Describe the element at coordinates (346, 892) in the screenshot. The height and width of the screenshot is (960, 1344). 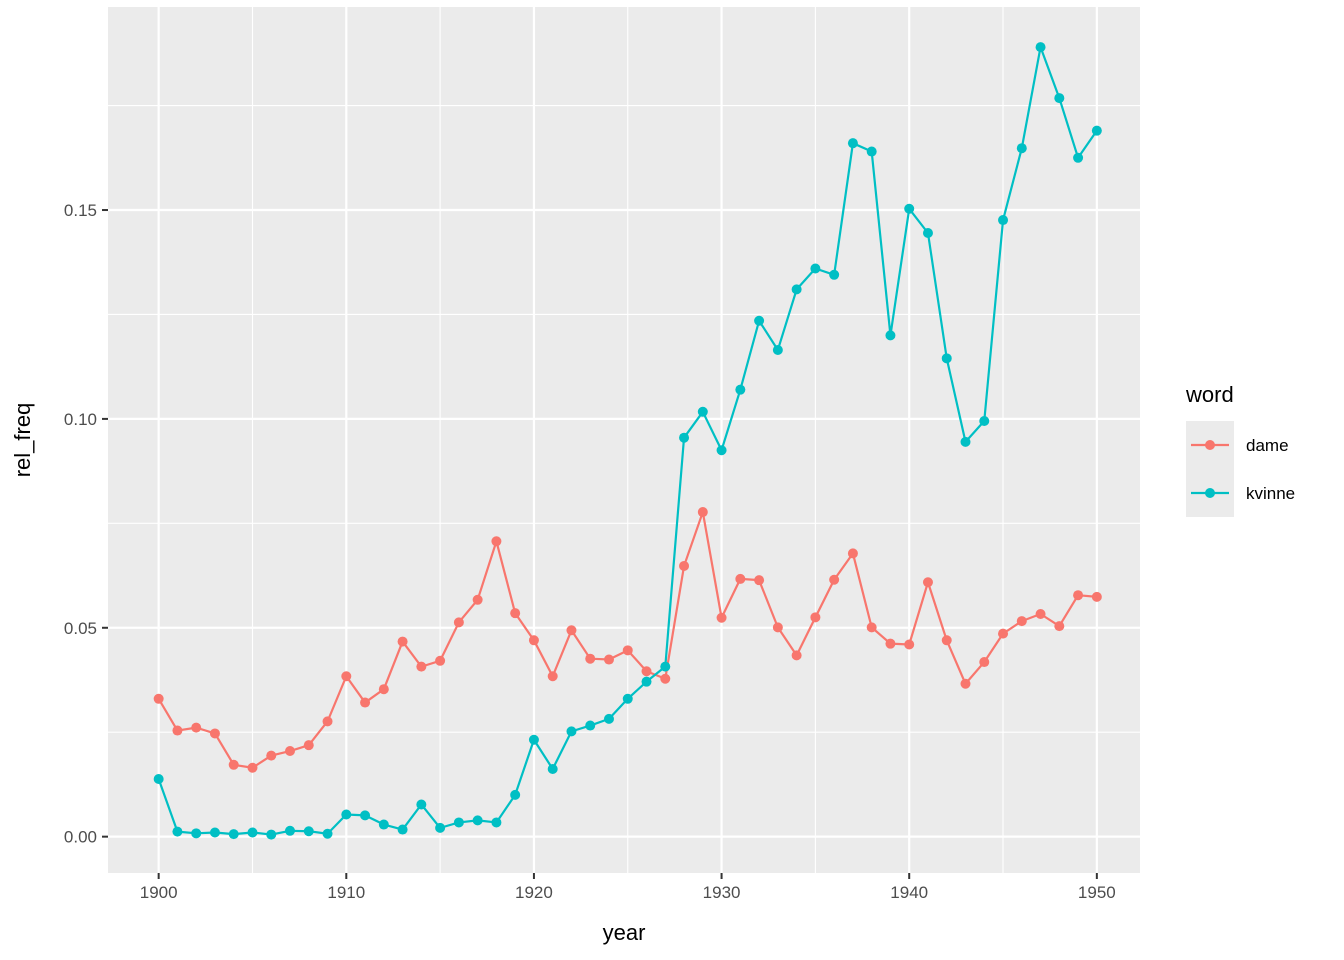
I see `x-tick-label: 1910` at that location.